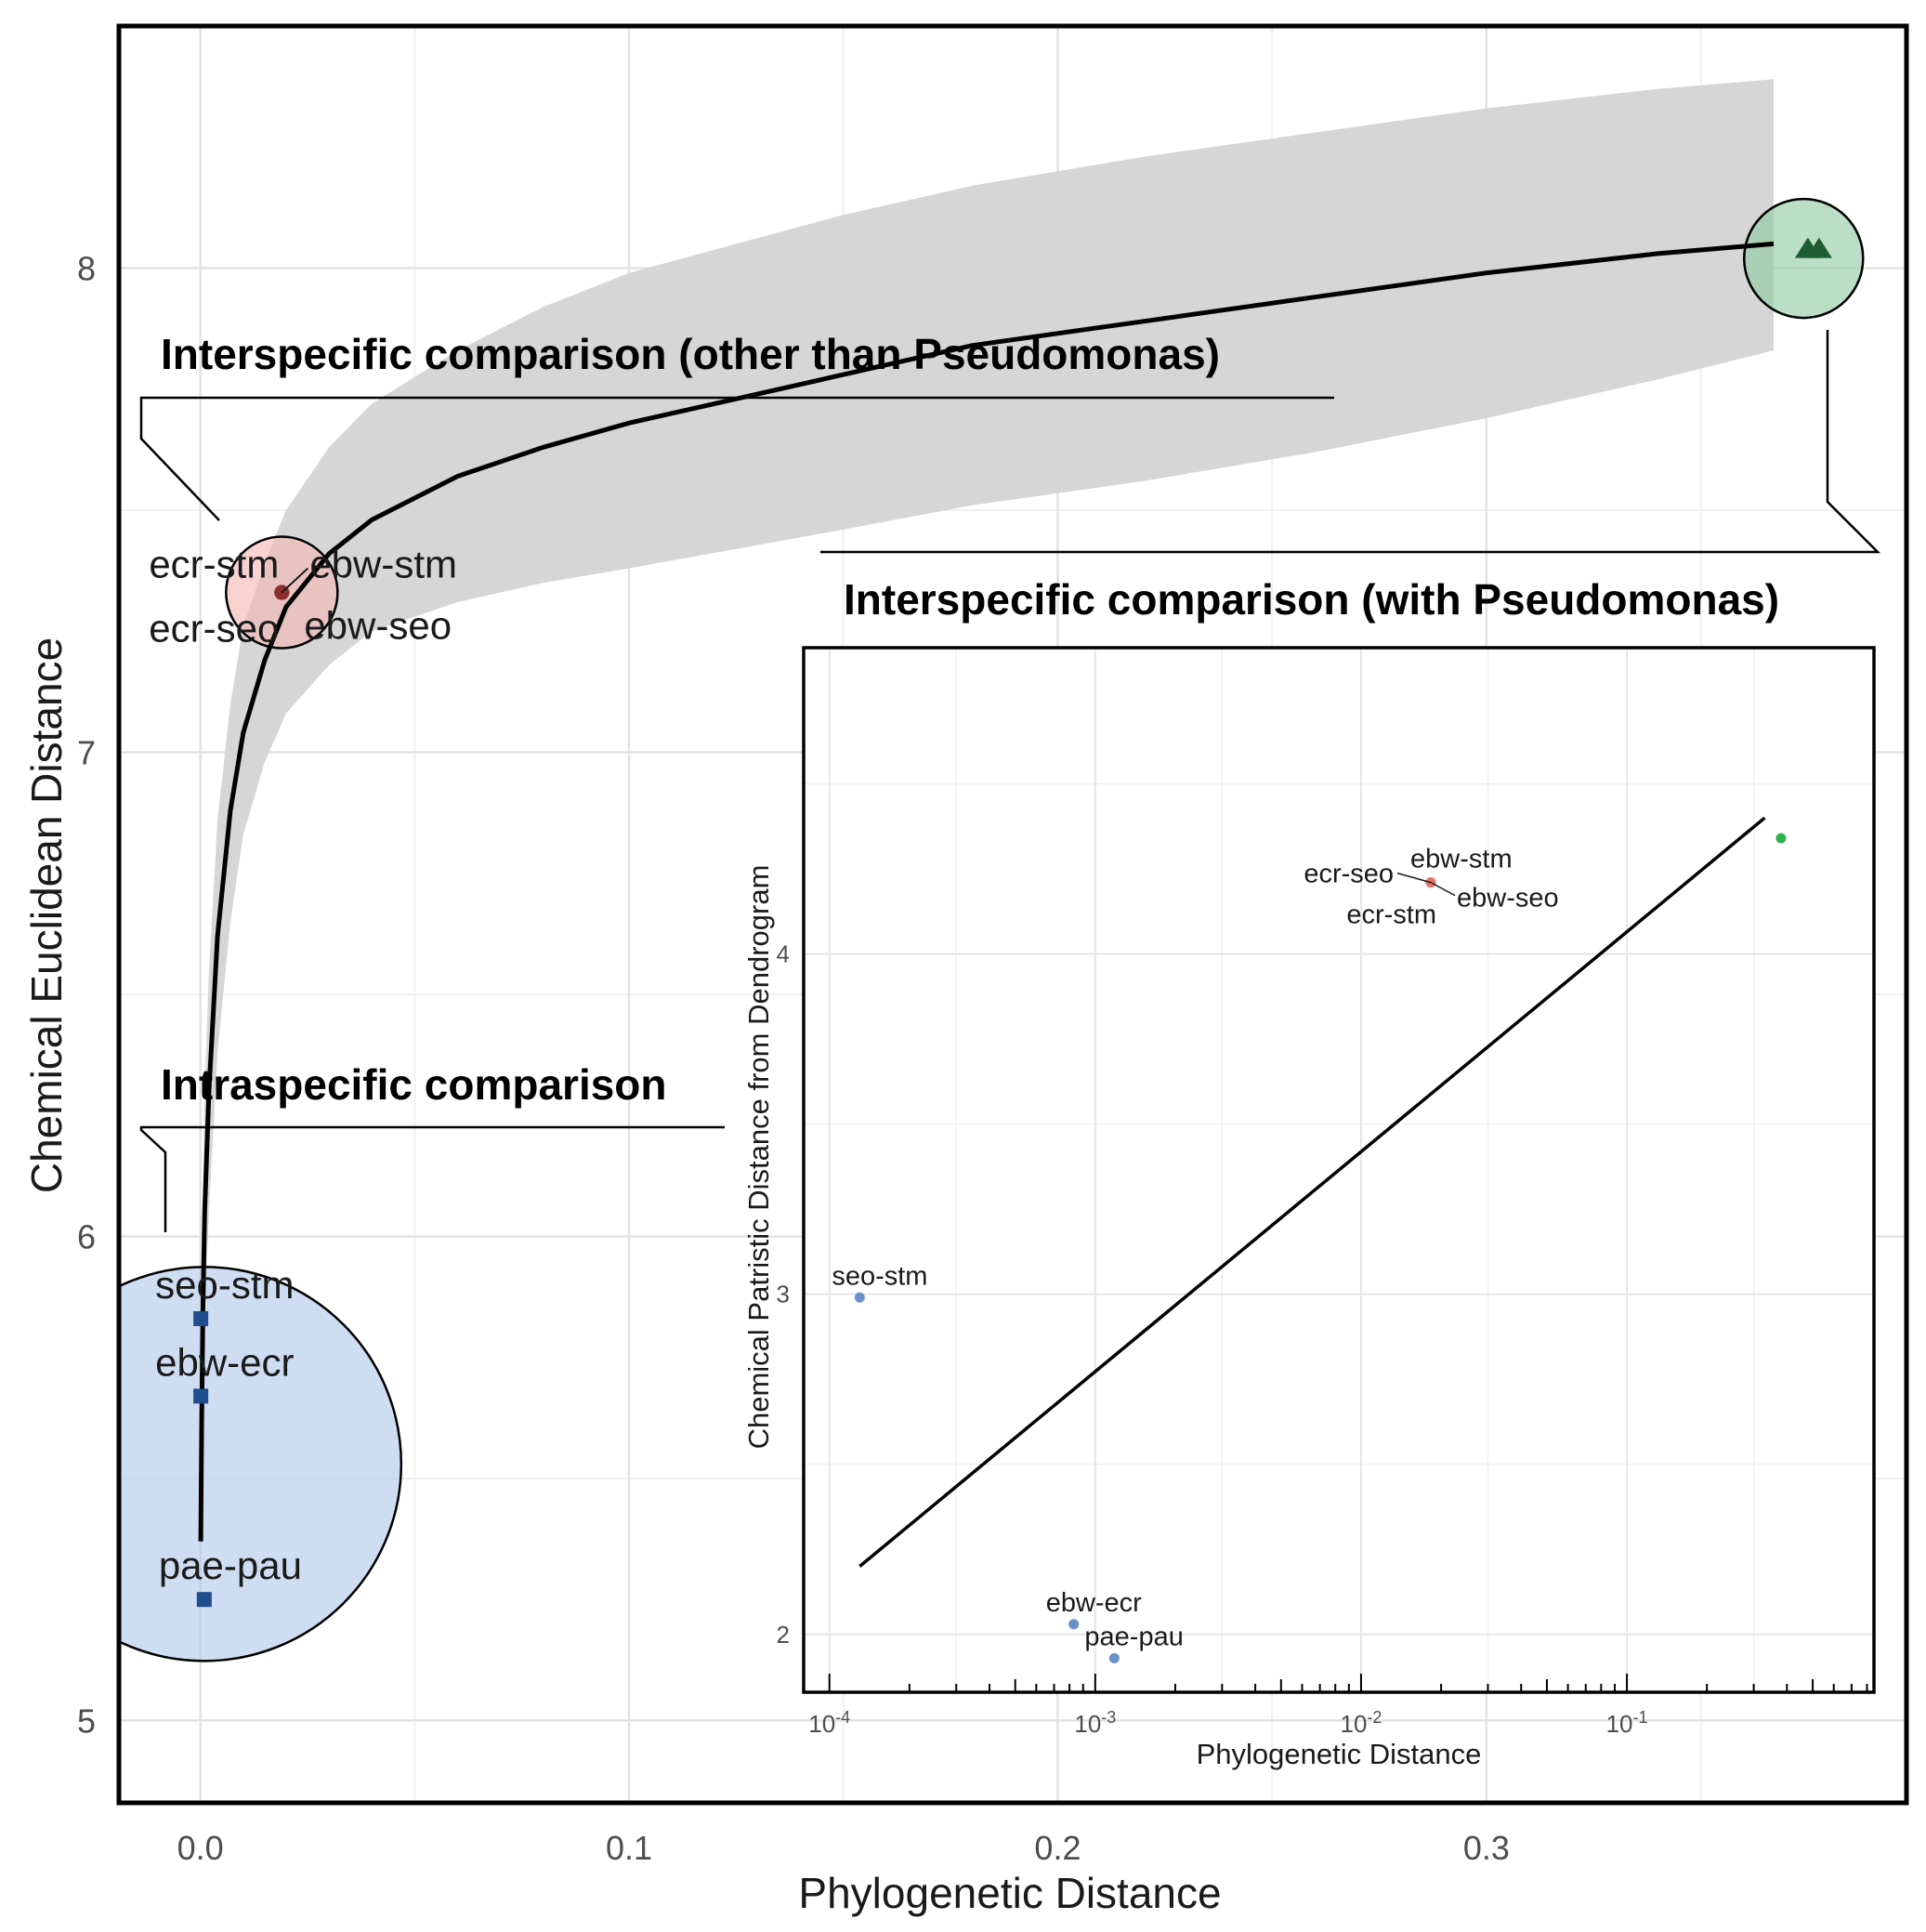  I want to click on inset-x-tick-label: 10⁻³, so click(1095, 1723).